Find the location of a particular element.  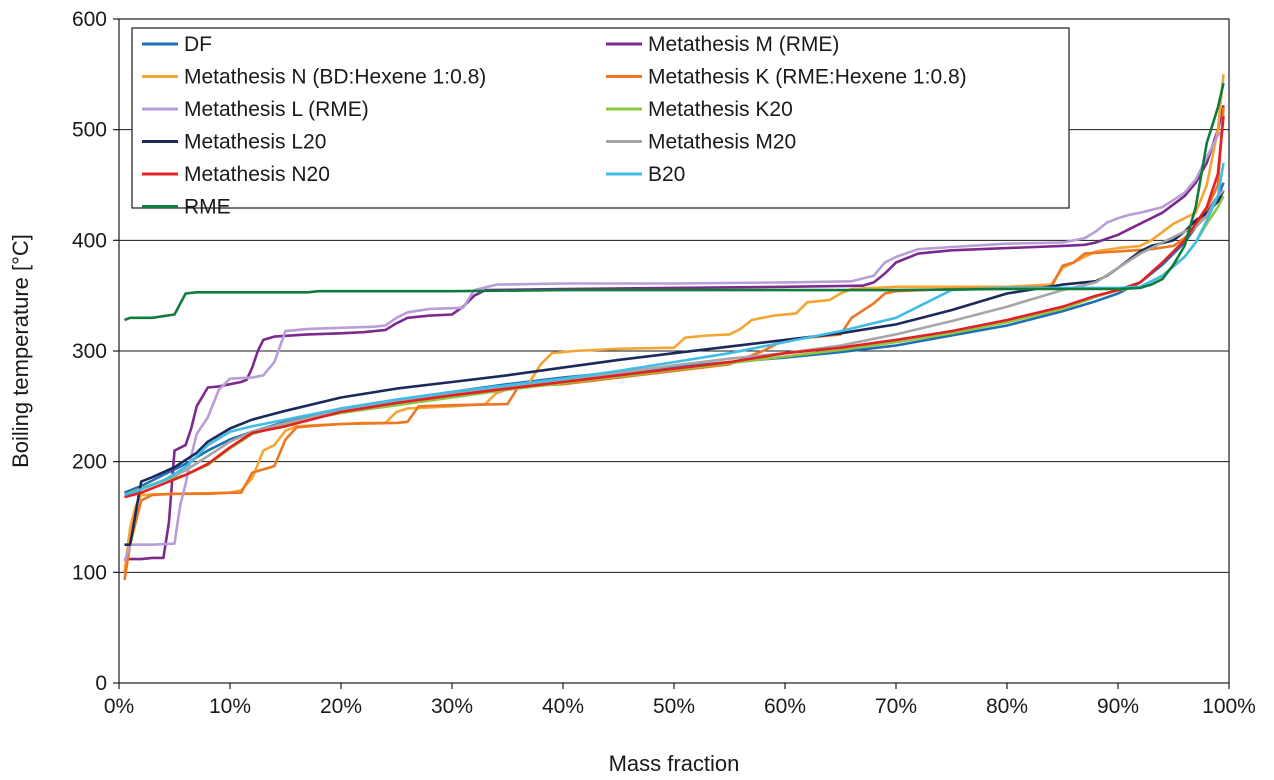

legend-label: Metathesis K (RME:Hexene 1:0.8) is located at coordinates (807, 77).